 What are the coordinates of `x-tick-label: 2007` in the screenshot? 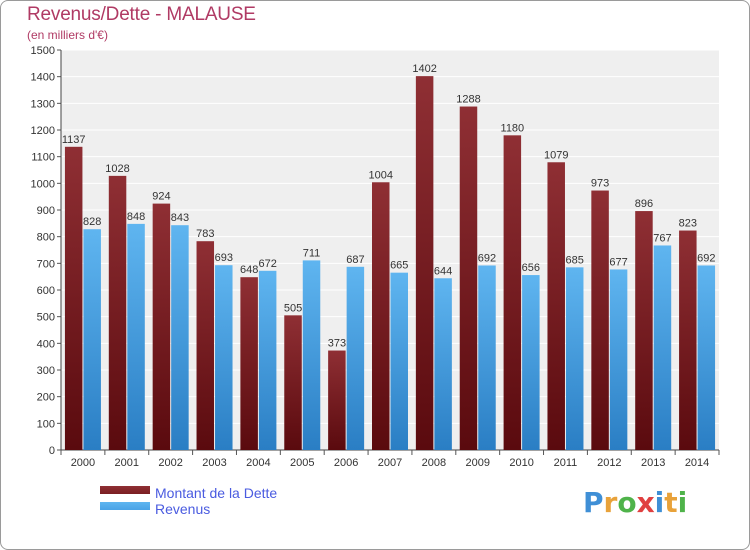 It's located at (390, 463).